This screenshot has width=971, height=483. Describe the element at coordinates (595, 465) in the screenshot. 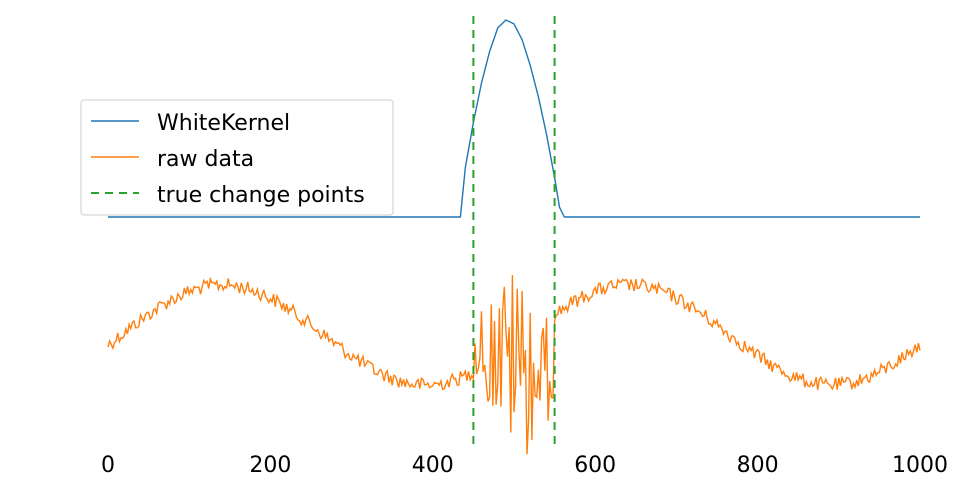

I see `x-tick-label: 600` at that location.